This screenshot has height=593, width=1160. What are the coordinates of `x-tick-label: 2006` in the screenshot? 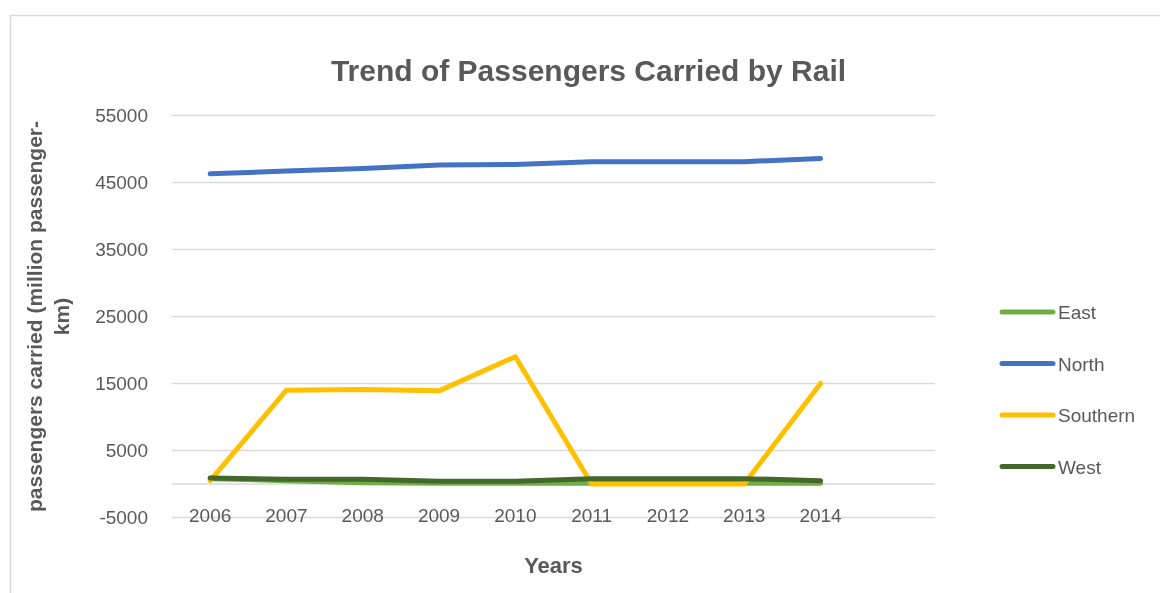 It's located at (210, 515).